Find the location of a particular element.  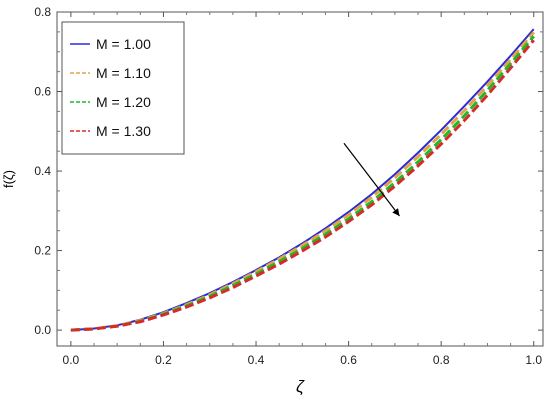

x-axis-label: ζ is located at coordinates (300, 386).